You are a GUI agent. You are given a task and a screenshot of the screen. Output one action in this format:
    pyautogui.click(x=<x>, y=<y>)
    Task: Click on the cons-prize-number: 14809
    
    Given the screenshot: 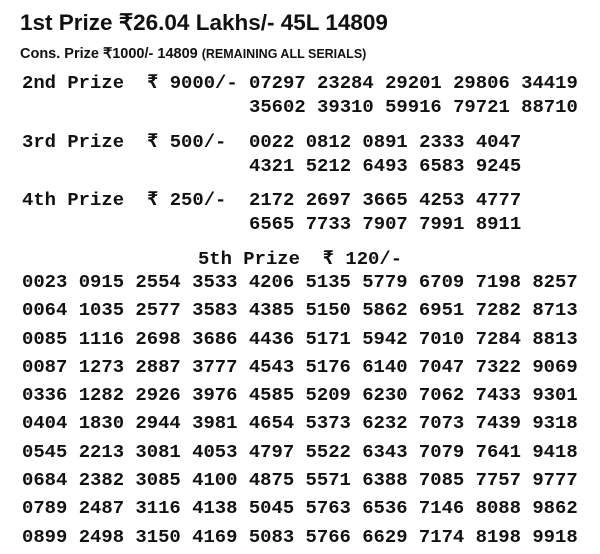 What is the action you would take?
    pyautogui.click(x=177, y=54)
    